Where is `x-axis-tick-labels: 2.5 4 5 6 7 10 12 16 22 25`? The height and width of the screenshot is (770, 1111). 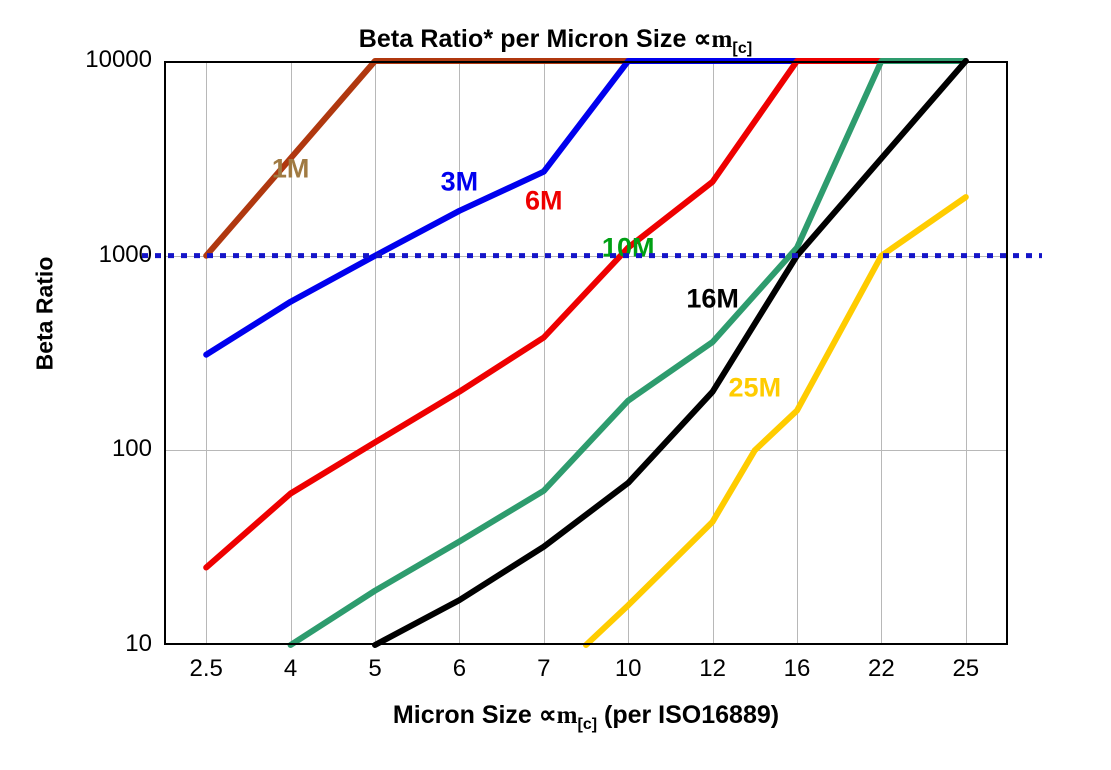 x-axis-tick-labels: 2.5 4 5 6 7 10 12 16 22 25 is located at coordinates (586, 675).